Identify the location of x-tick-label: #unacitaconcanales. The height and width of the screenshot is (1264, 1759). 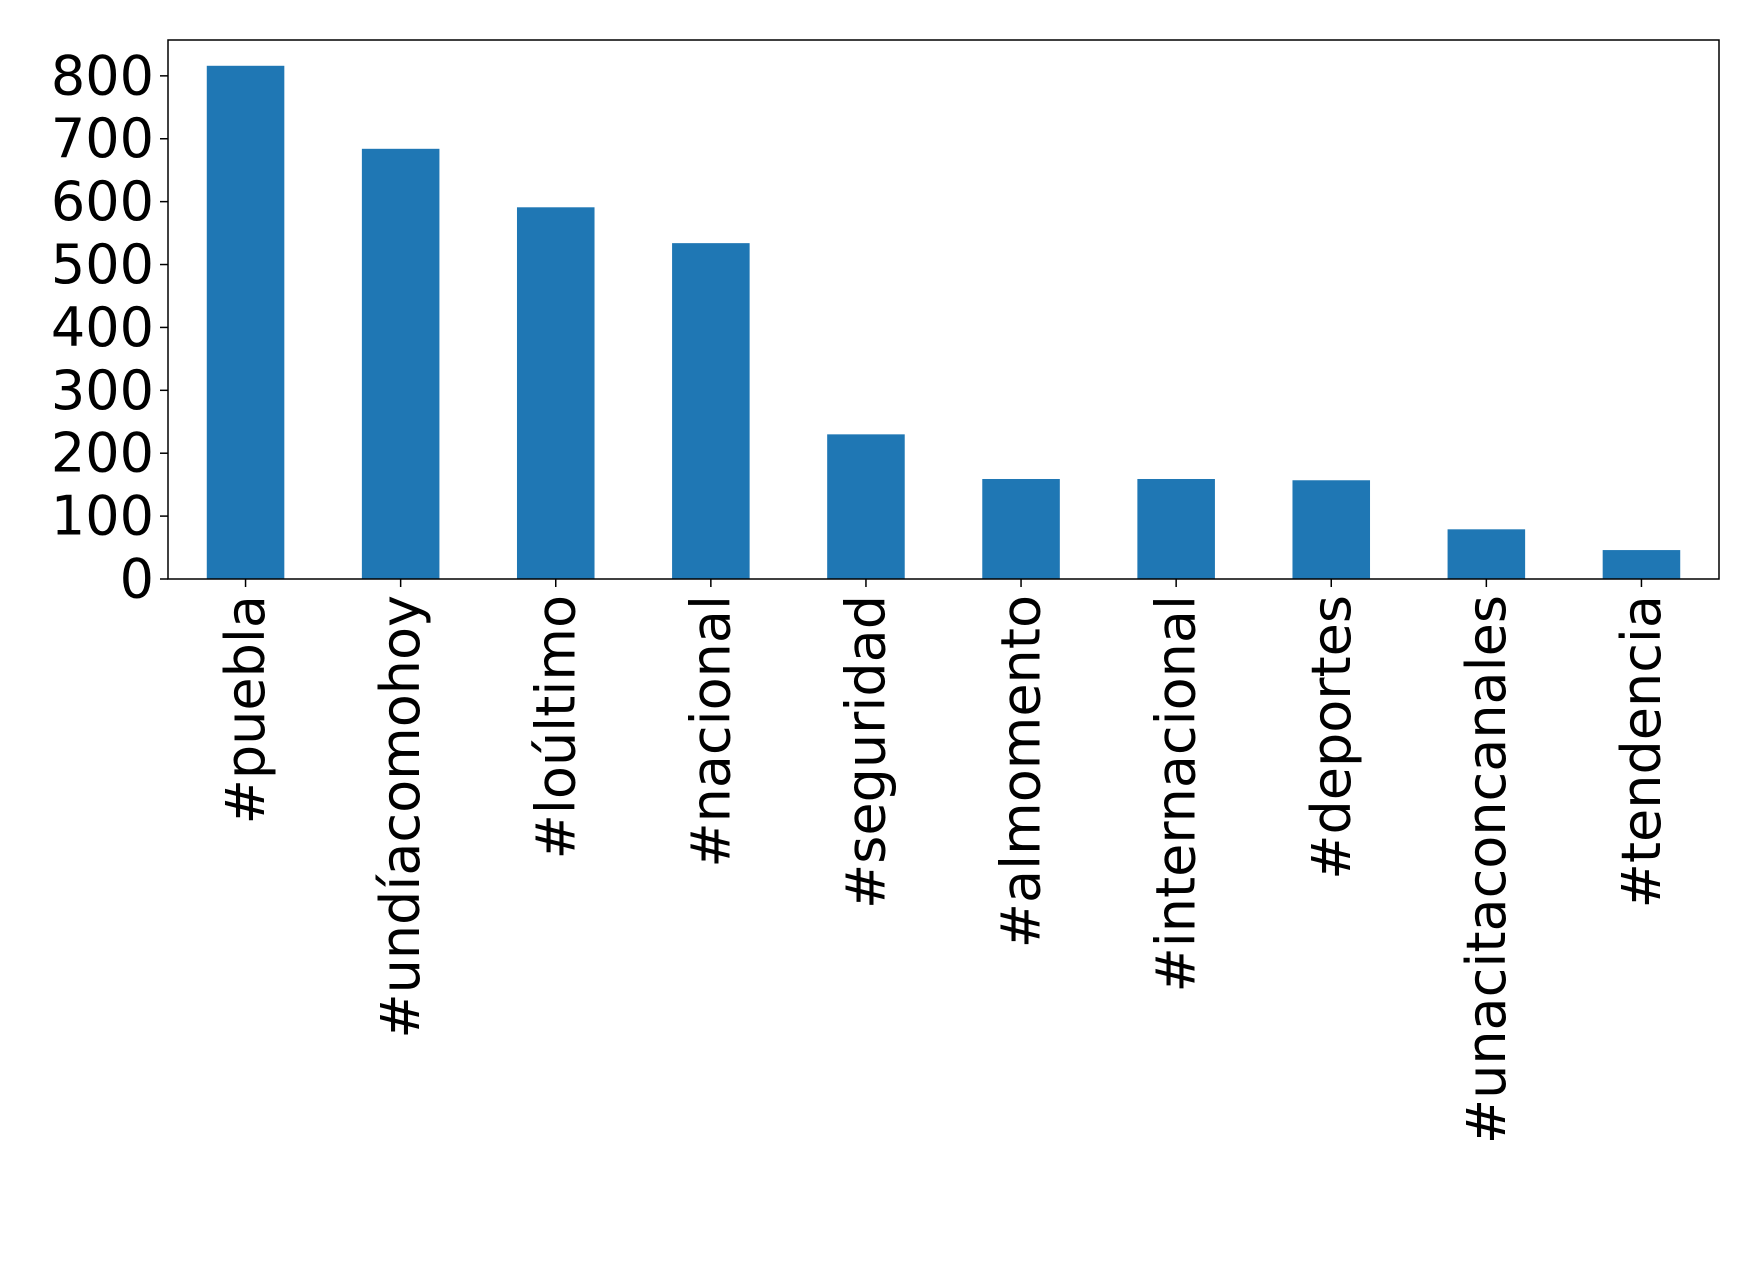
(1486, 869).